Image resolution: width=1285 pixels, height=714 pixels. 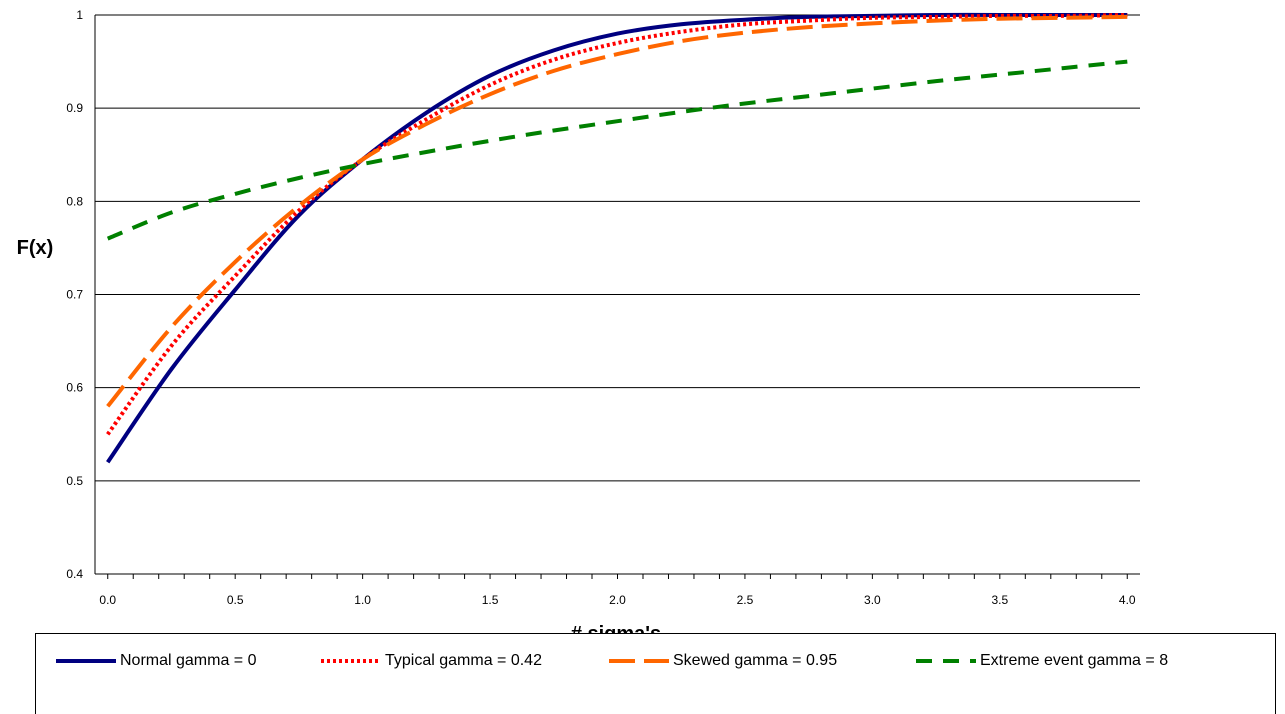 I want to click on x-tick-label: 1.5, so click(x=490, y=600).